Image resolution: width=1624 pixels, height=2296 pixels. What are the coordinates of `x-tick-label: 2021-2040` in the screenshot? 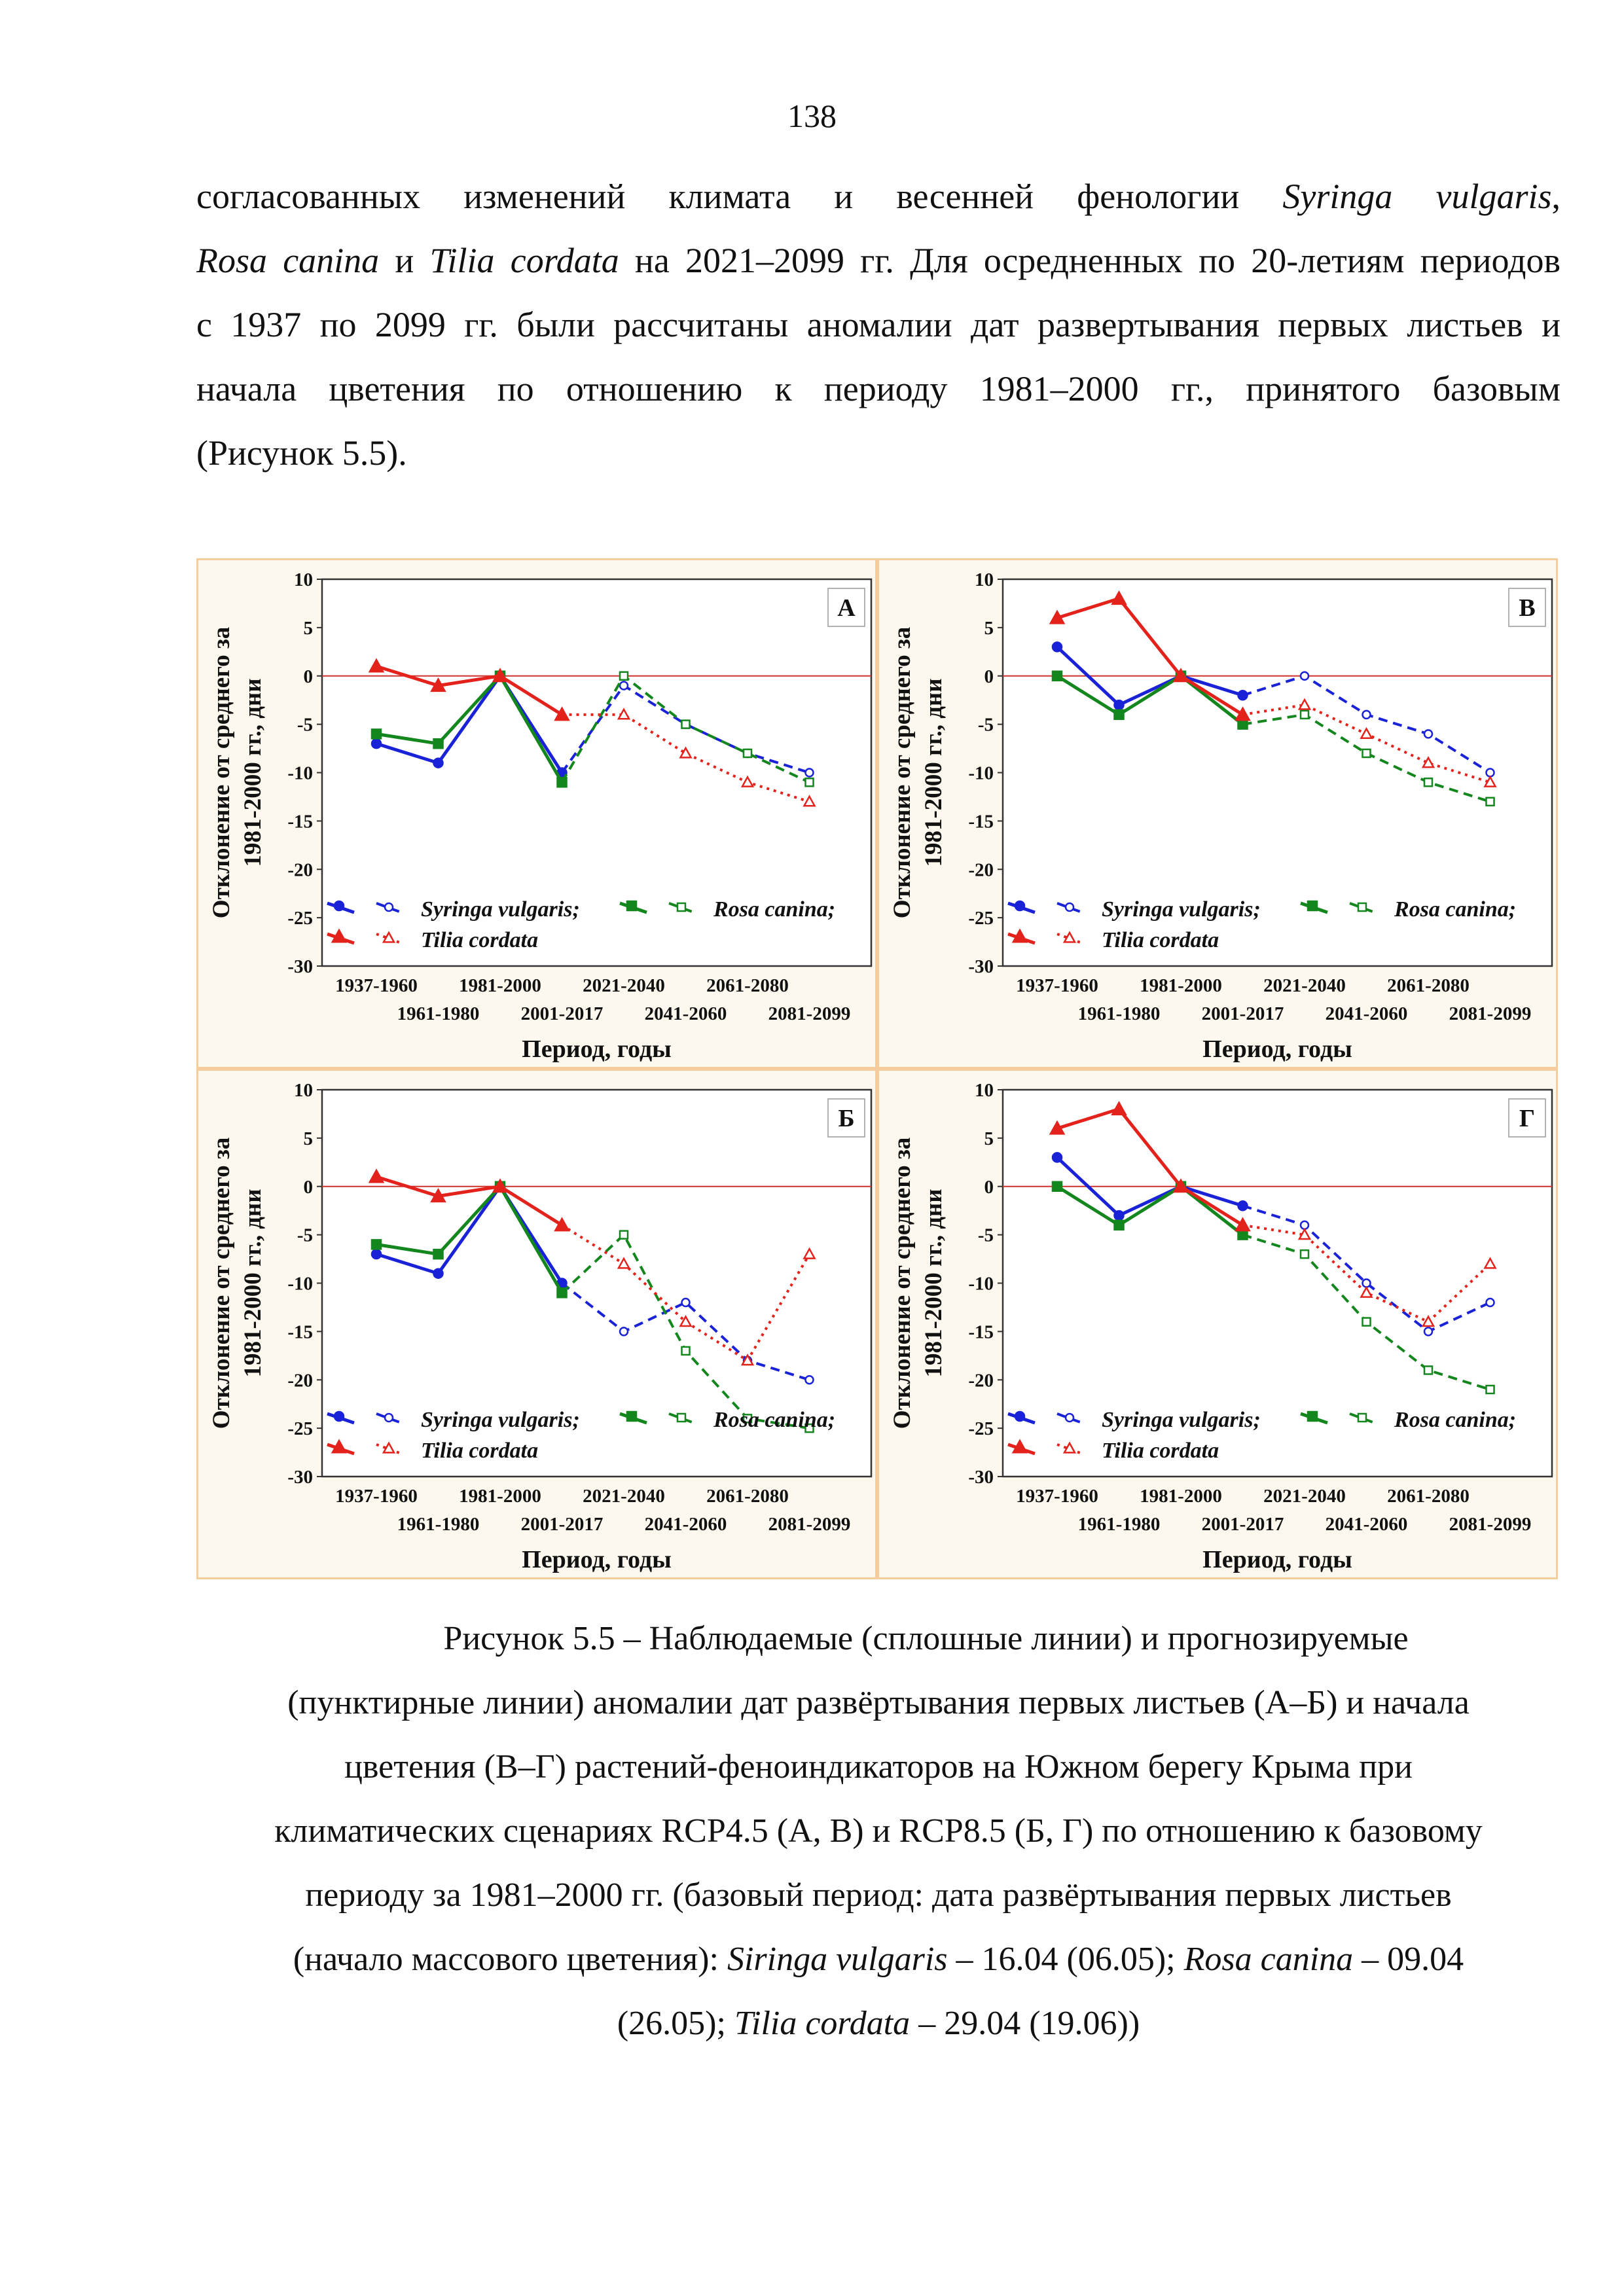 It's located at (624, 985).